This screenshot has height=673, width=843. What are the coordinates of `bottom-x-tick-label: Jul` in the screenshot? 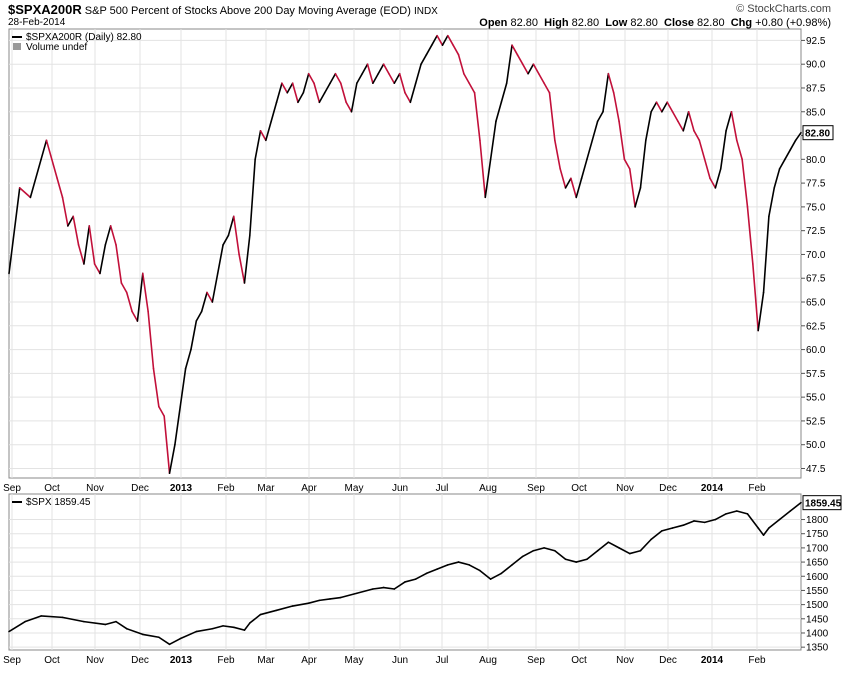 It's located at (442, 660).